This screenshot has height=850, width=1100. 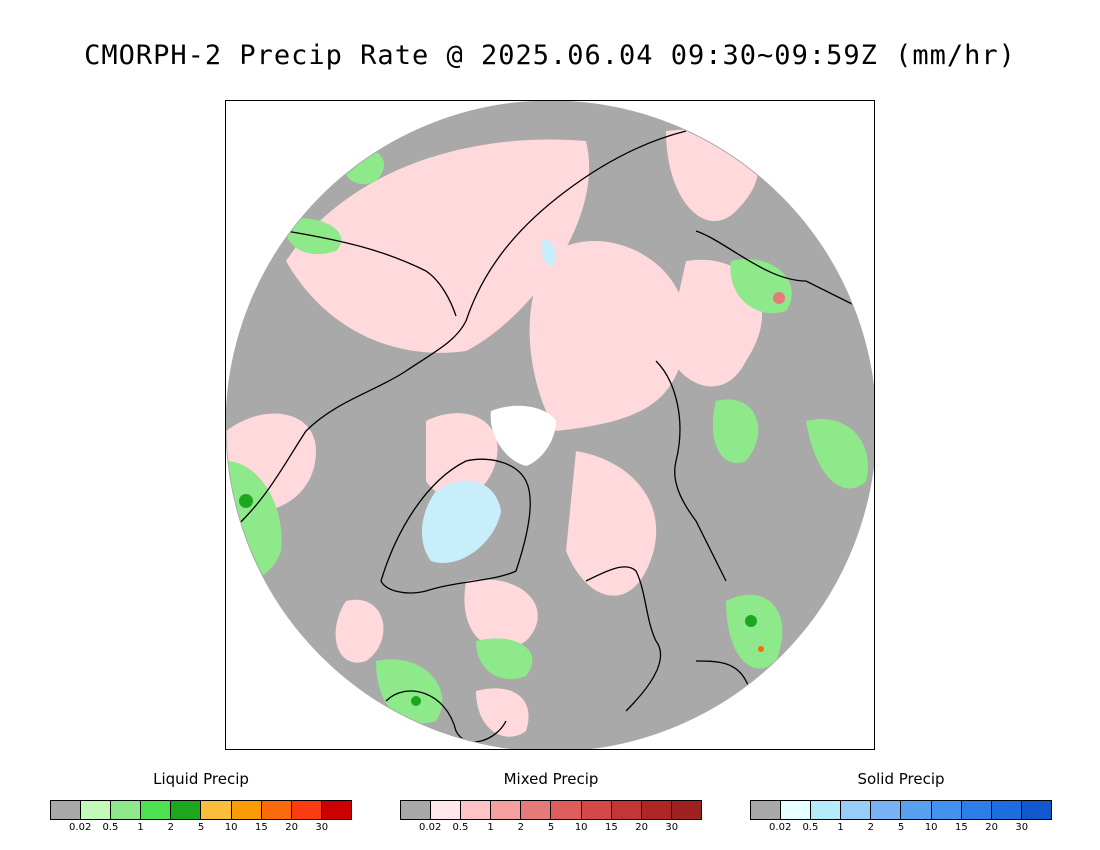 I want to click on legend-solid: Solid Precip 0.02 0.5 1 2 5 10 15 20 30, so click(x=901, y=802).